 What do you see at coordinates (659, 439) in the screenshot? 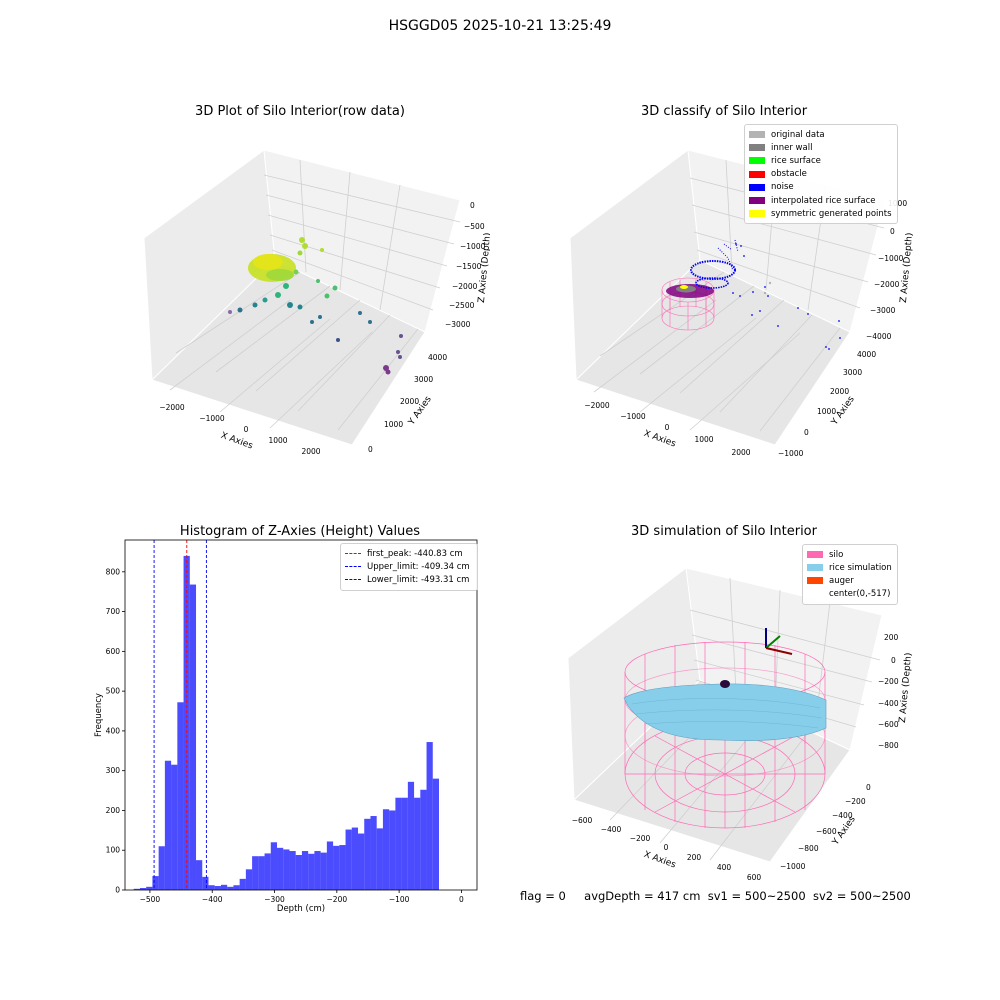
I see `classify-xlabel: X Axies` at bounding box center [659, 439].